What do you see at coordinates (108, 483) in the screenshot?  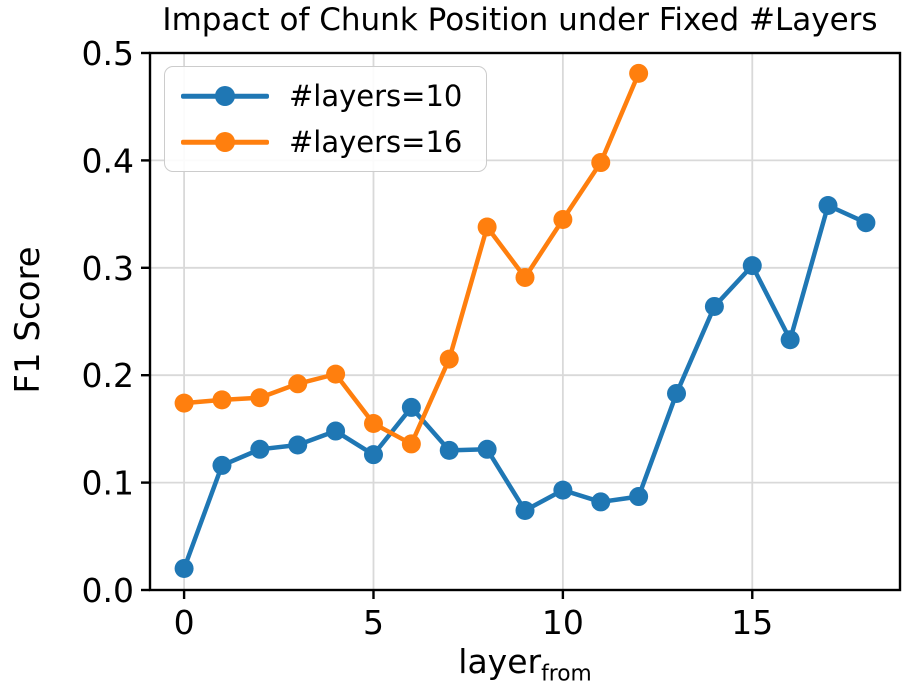 I see `y-tick-label: 0.1` at bounding box center [108, 483].